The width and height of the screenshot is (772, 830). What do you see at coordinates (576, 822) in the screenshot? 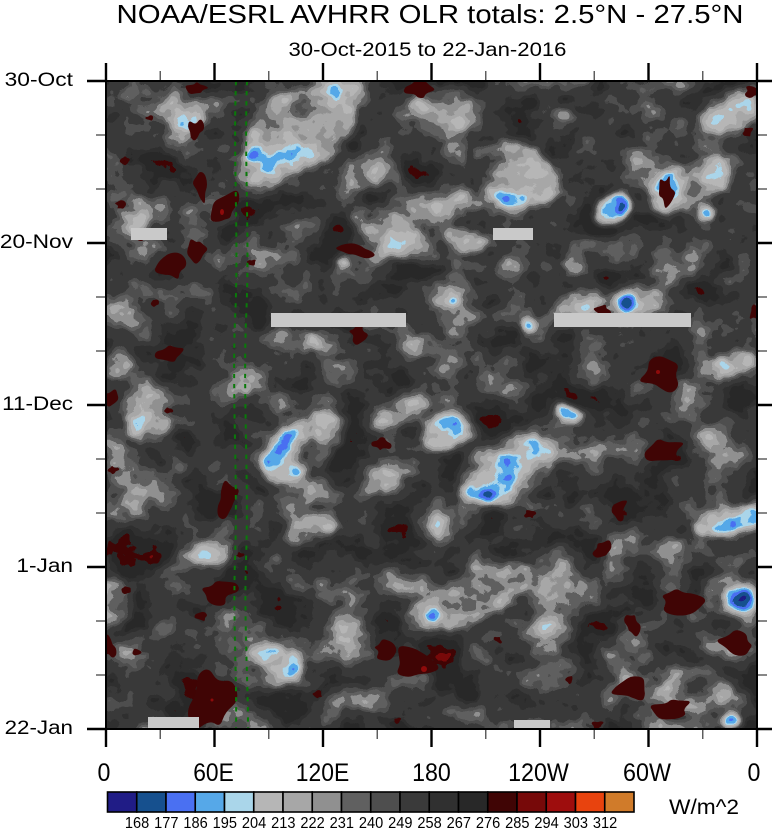
I see `svg-text: 303` at bounding box center [576, 822].